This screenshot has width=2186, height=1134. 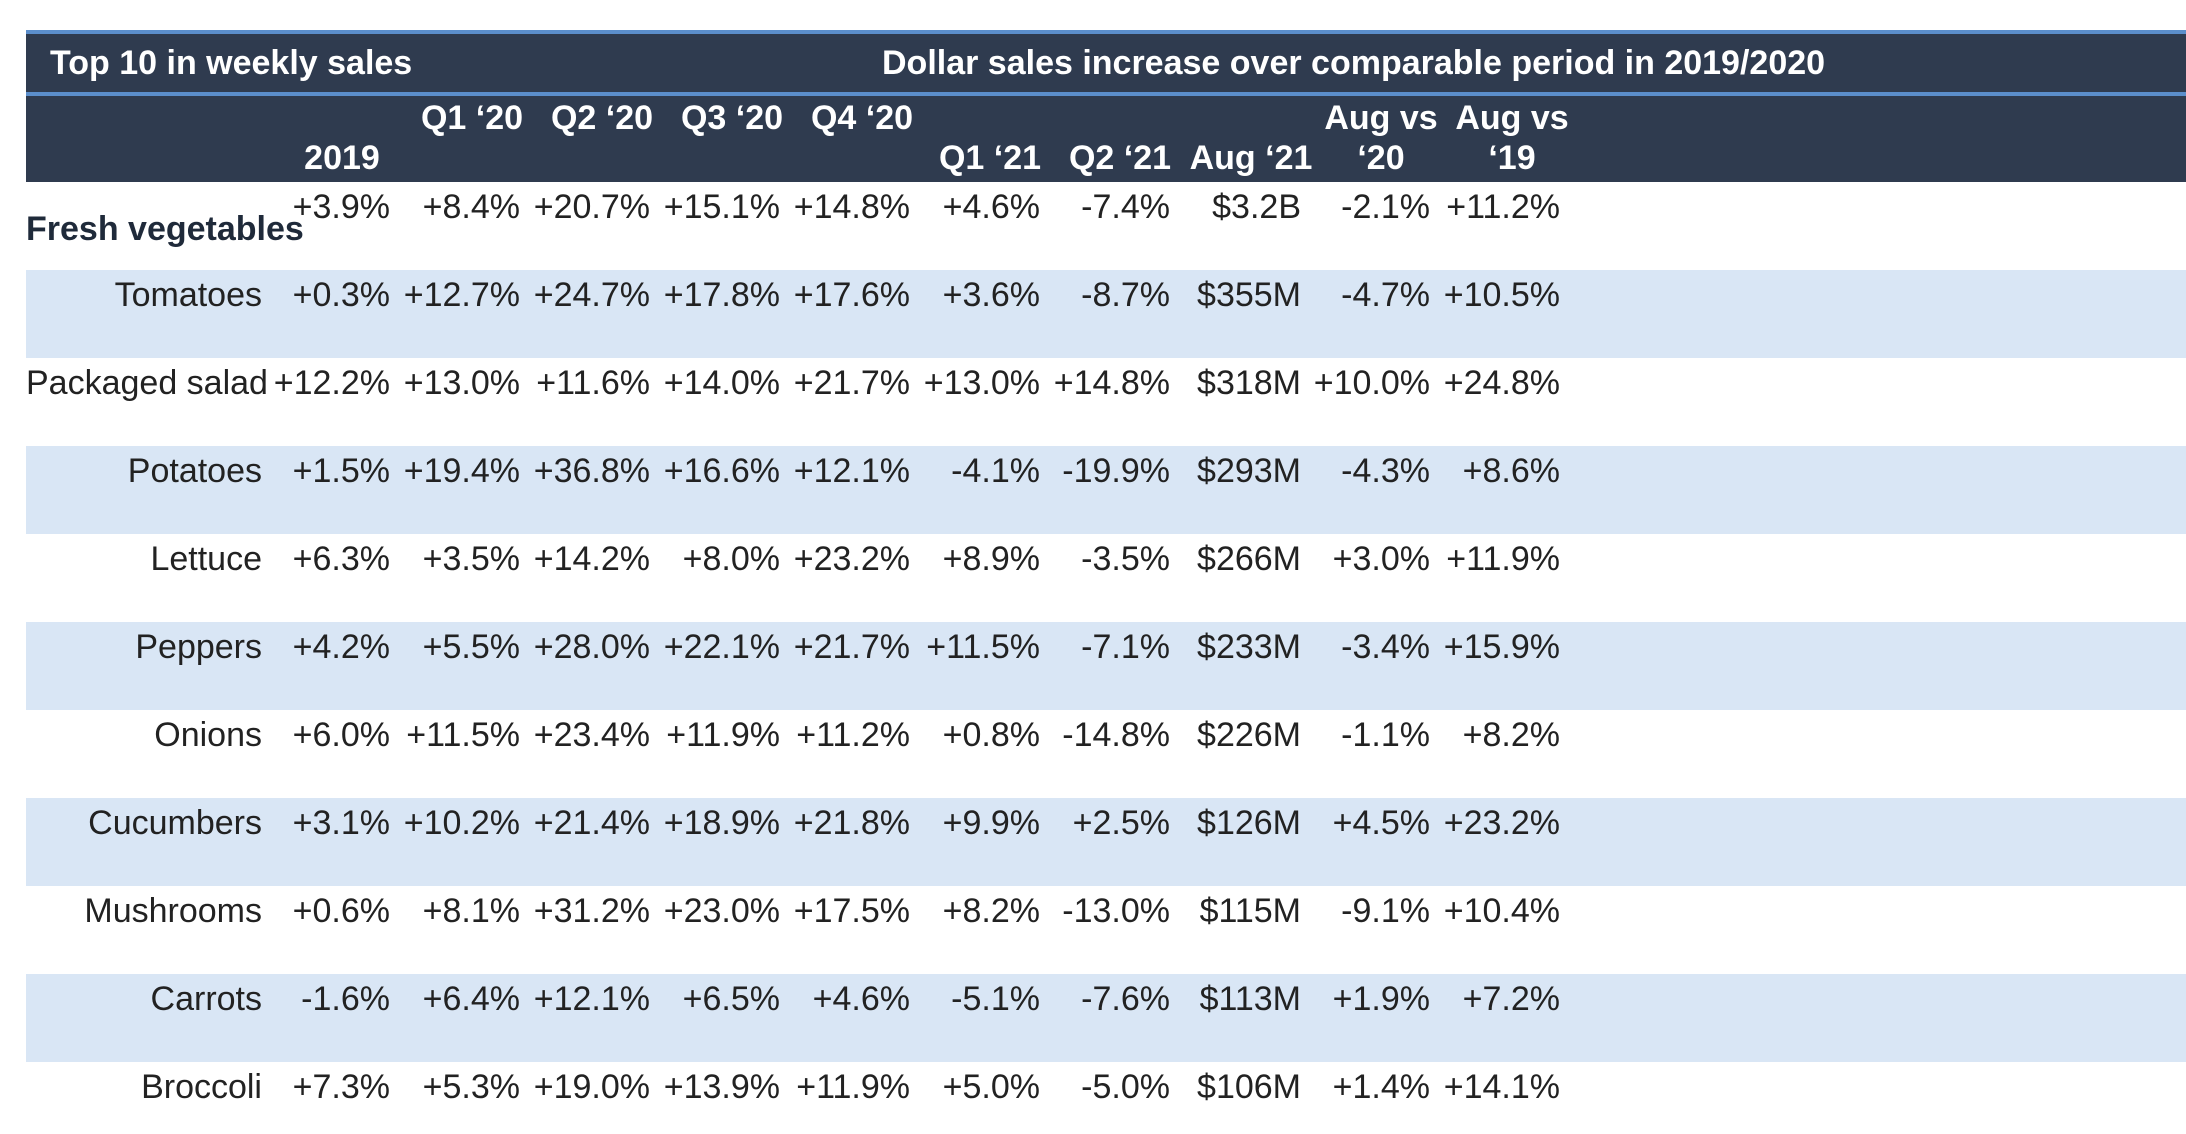 I want to click on table-cell: $106M, so click(x=1249, y=1087).